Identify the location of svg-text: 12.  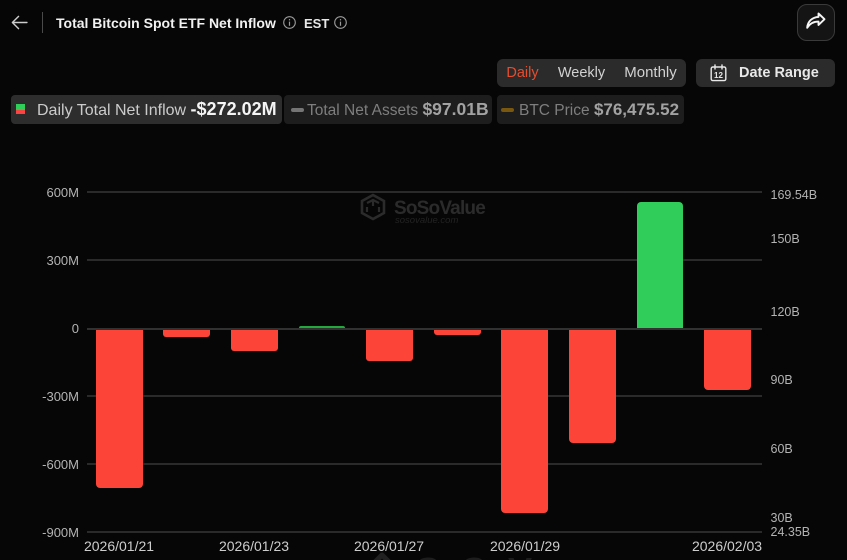
(718, 75).